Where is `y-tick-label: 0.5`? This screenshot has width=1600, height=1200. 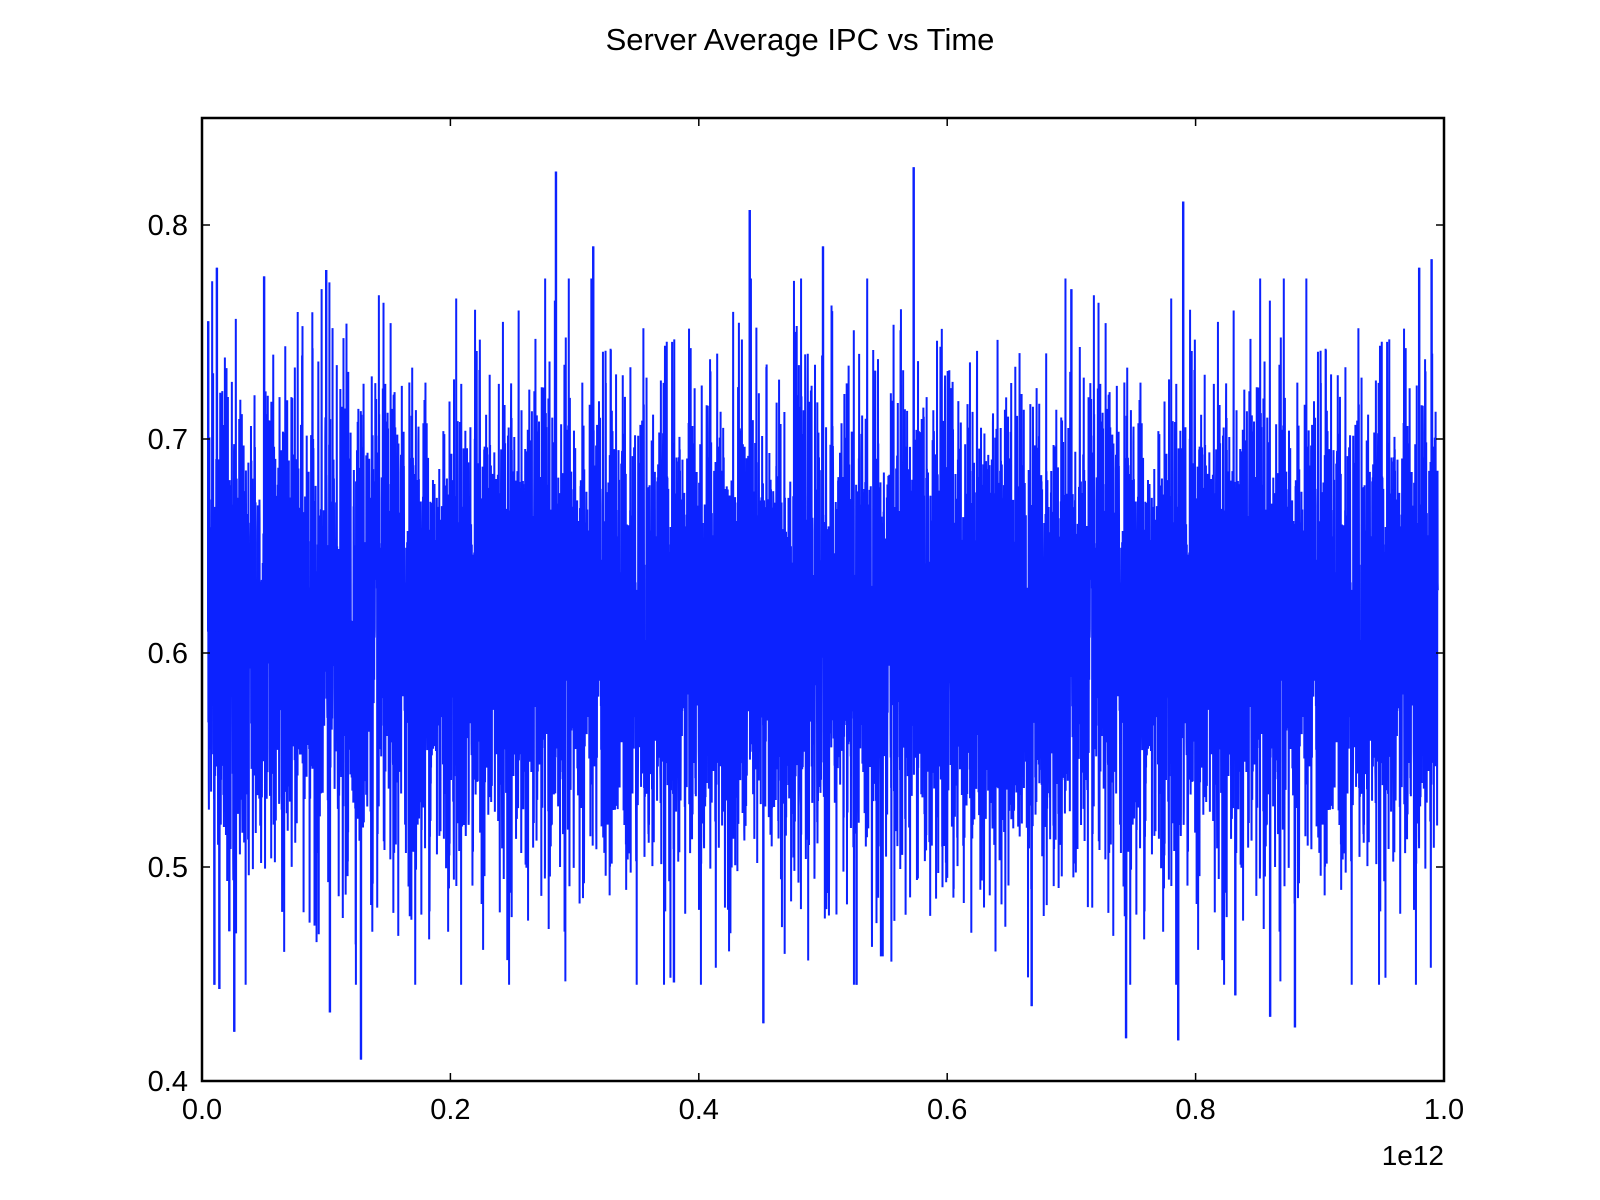 y-tick-label: 0.5 is located at coordinates (168, 868).